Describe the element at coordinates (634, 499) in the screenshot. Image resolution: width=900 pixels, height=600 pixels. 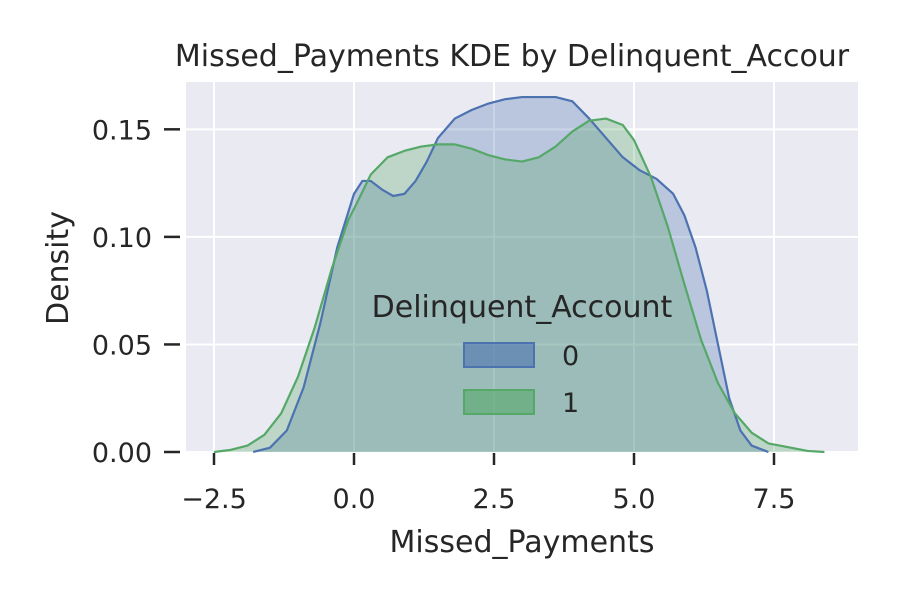
I see `x-tick-label: 5.0` at that location.